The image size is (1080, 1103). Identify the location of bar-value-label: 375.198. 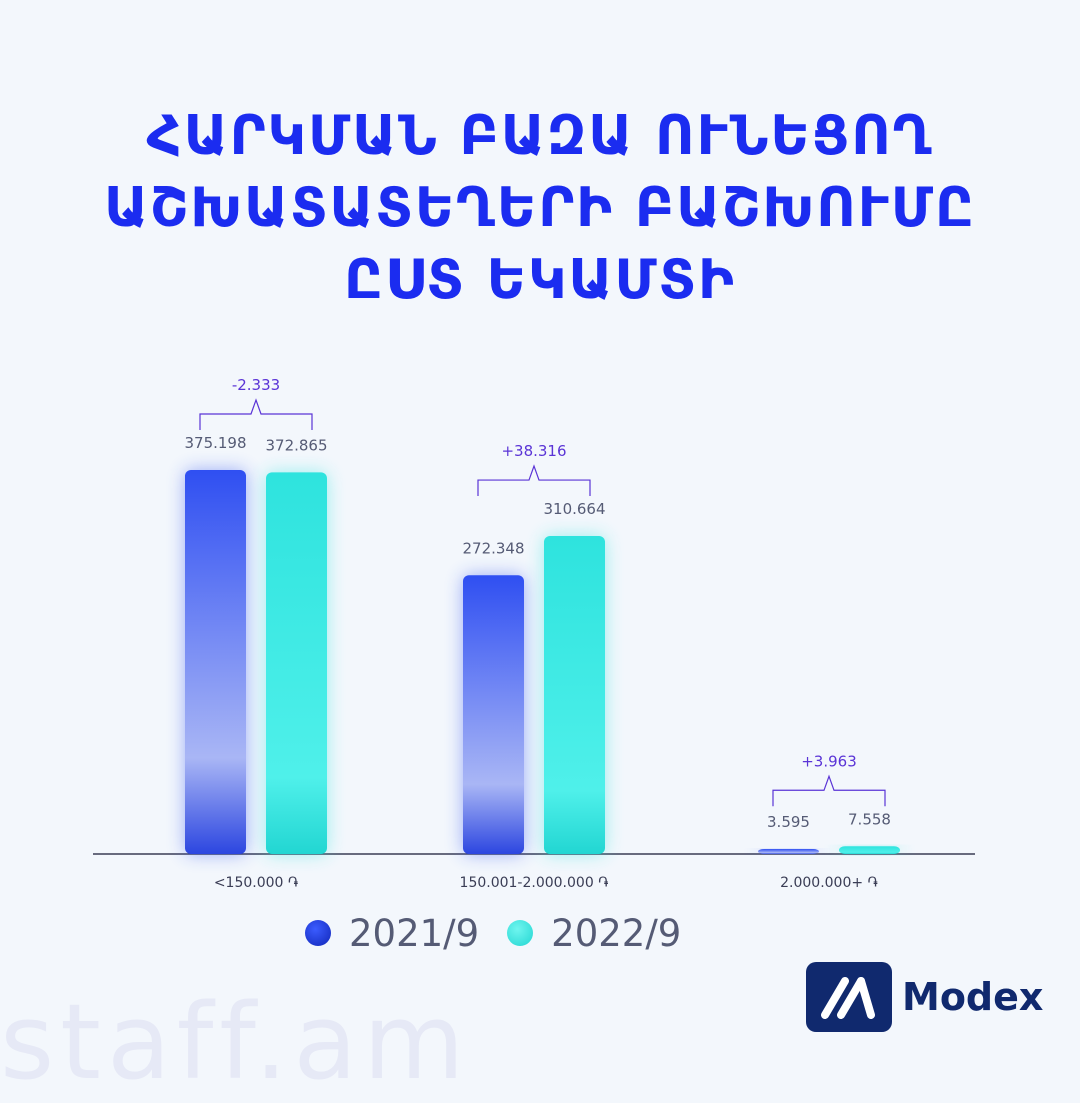
(215, 443).